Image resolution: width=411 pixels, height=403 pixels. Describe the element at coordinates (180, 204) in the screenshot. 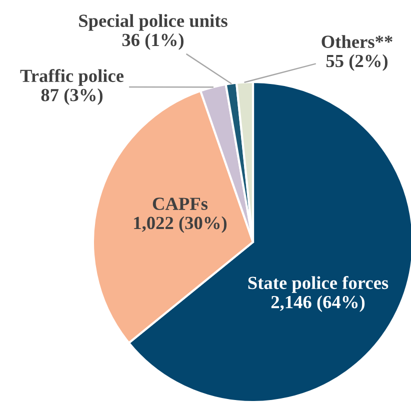

I see `slice-label: CAPFs` at that location.